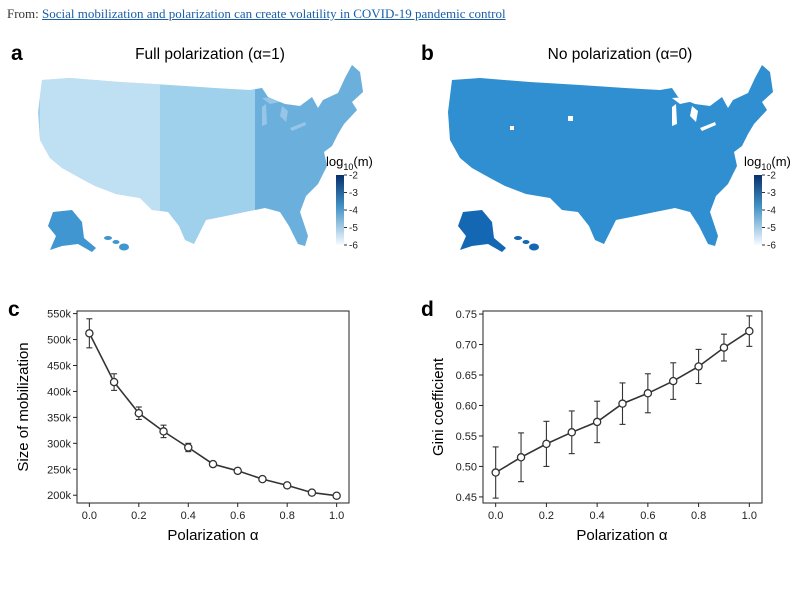  What do you see at coordinates (466, 406) in the screenshot?
I see `y-tick-label: 0.60` at bounding box center [466, 406].